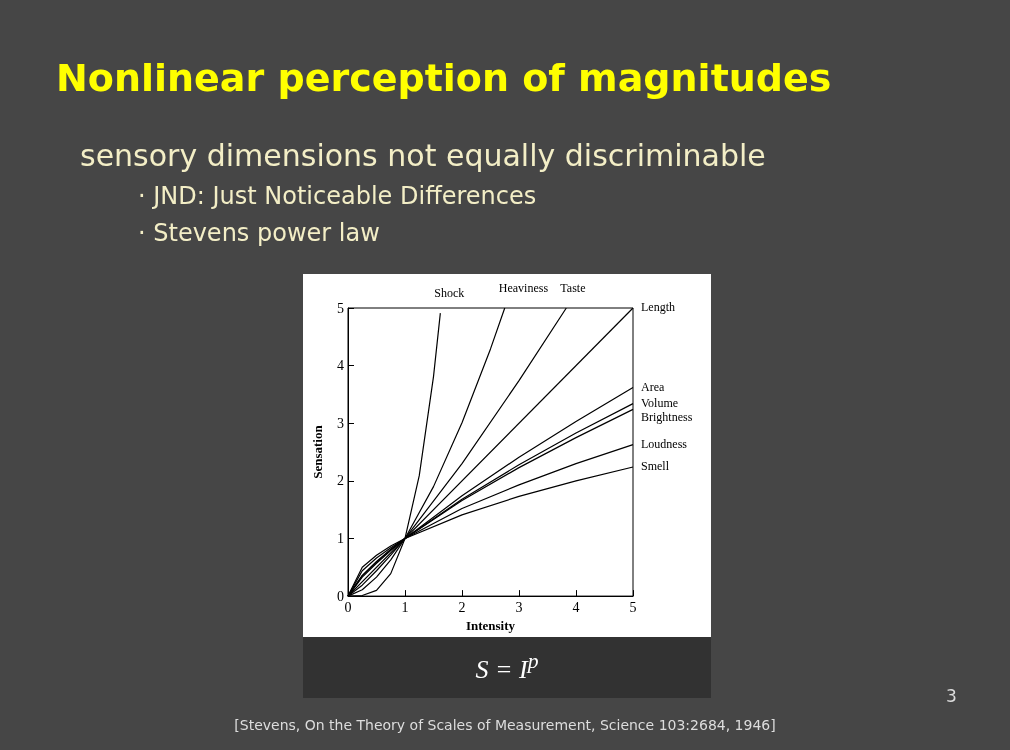 The height and width of the screenshot is (750, 1010). Describe the element at coordinates (423, 155) in the screenshot. I see `chart-subtitle: sensory dimensions not equally discriminable` at that location.